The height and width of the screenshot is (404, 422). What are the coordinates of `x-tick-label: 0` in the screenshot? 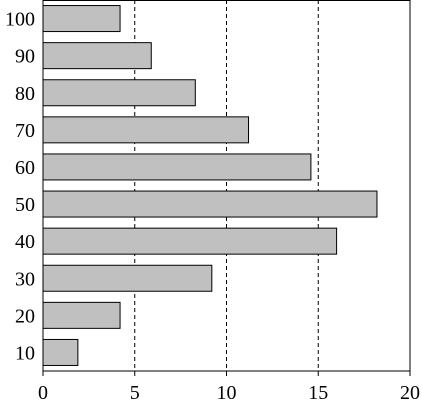 It's located at (43, 393).